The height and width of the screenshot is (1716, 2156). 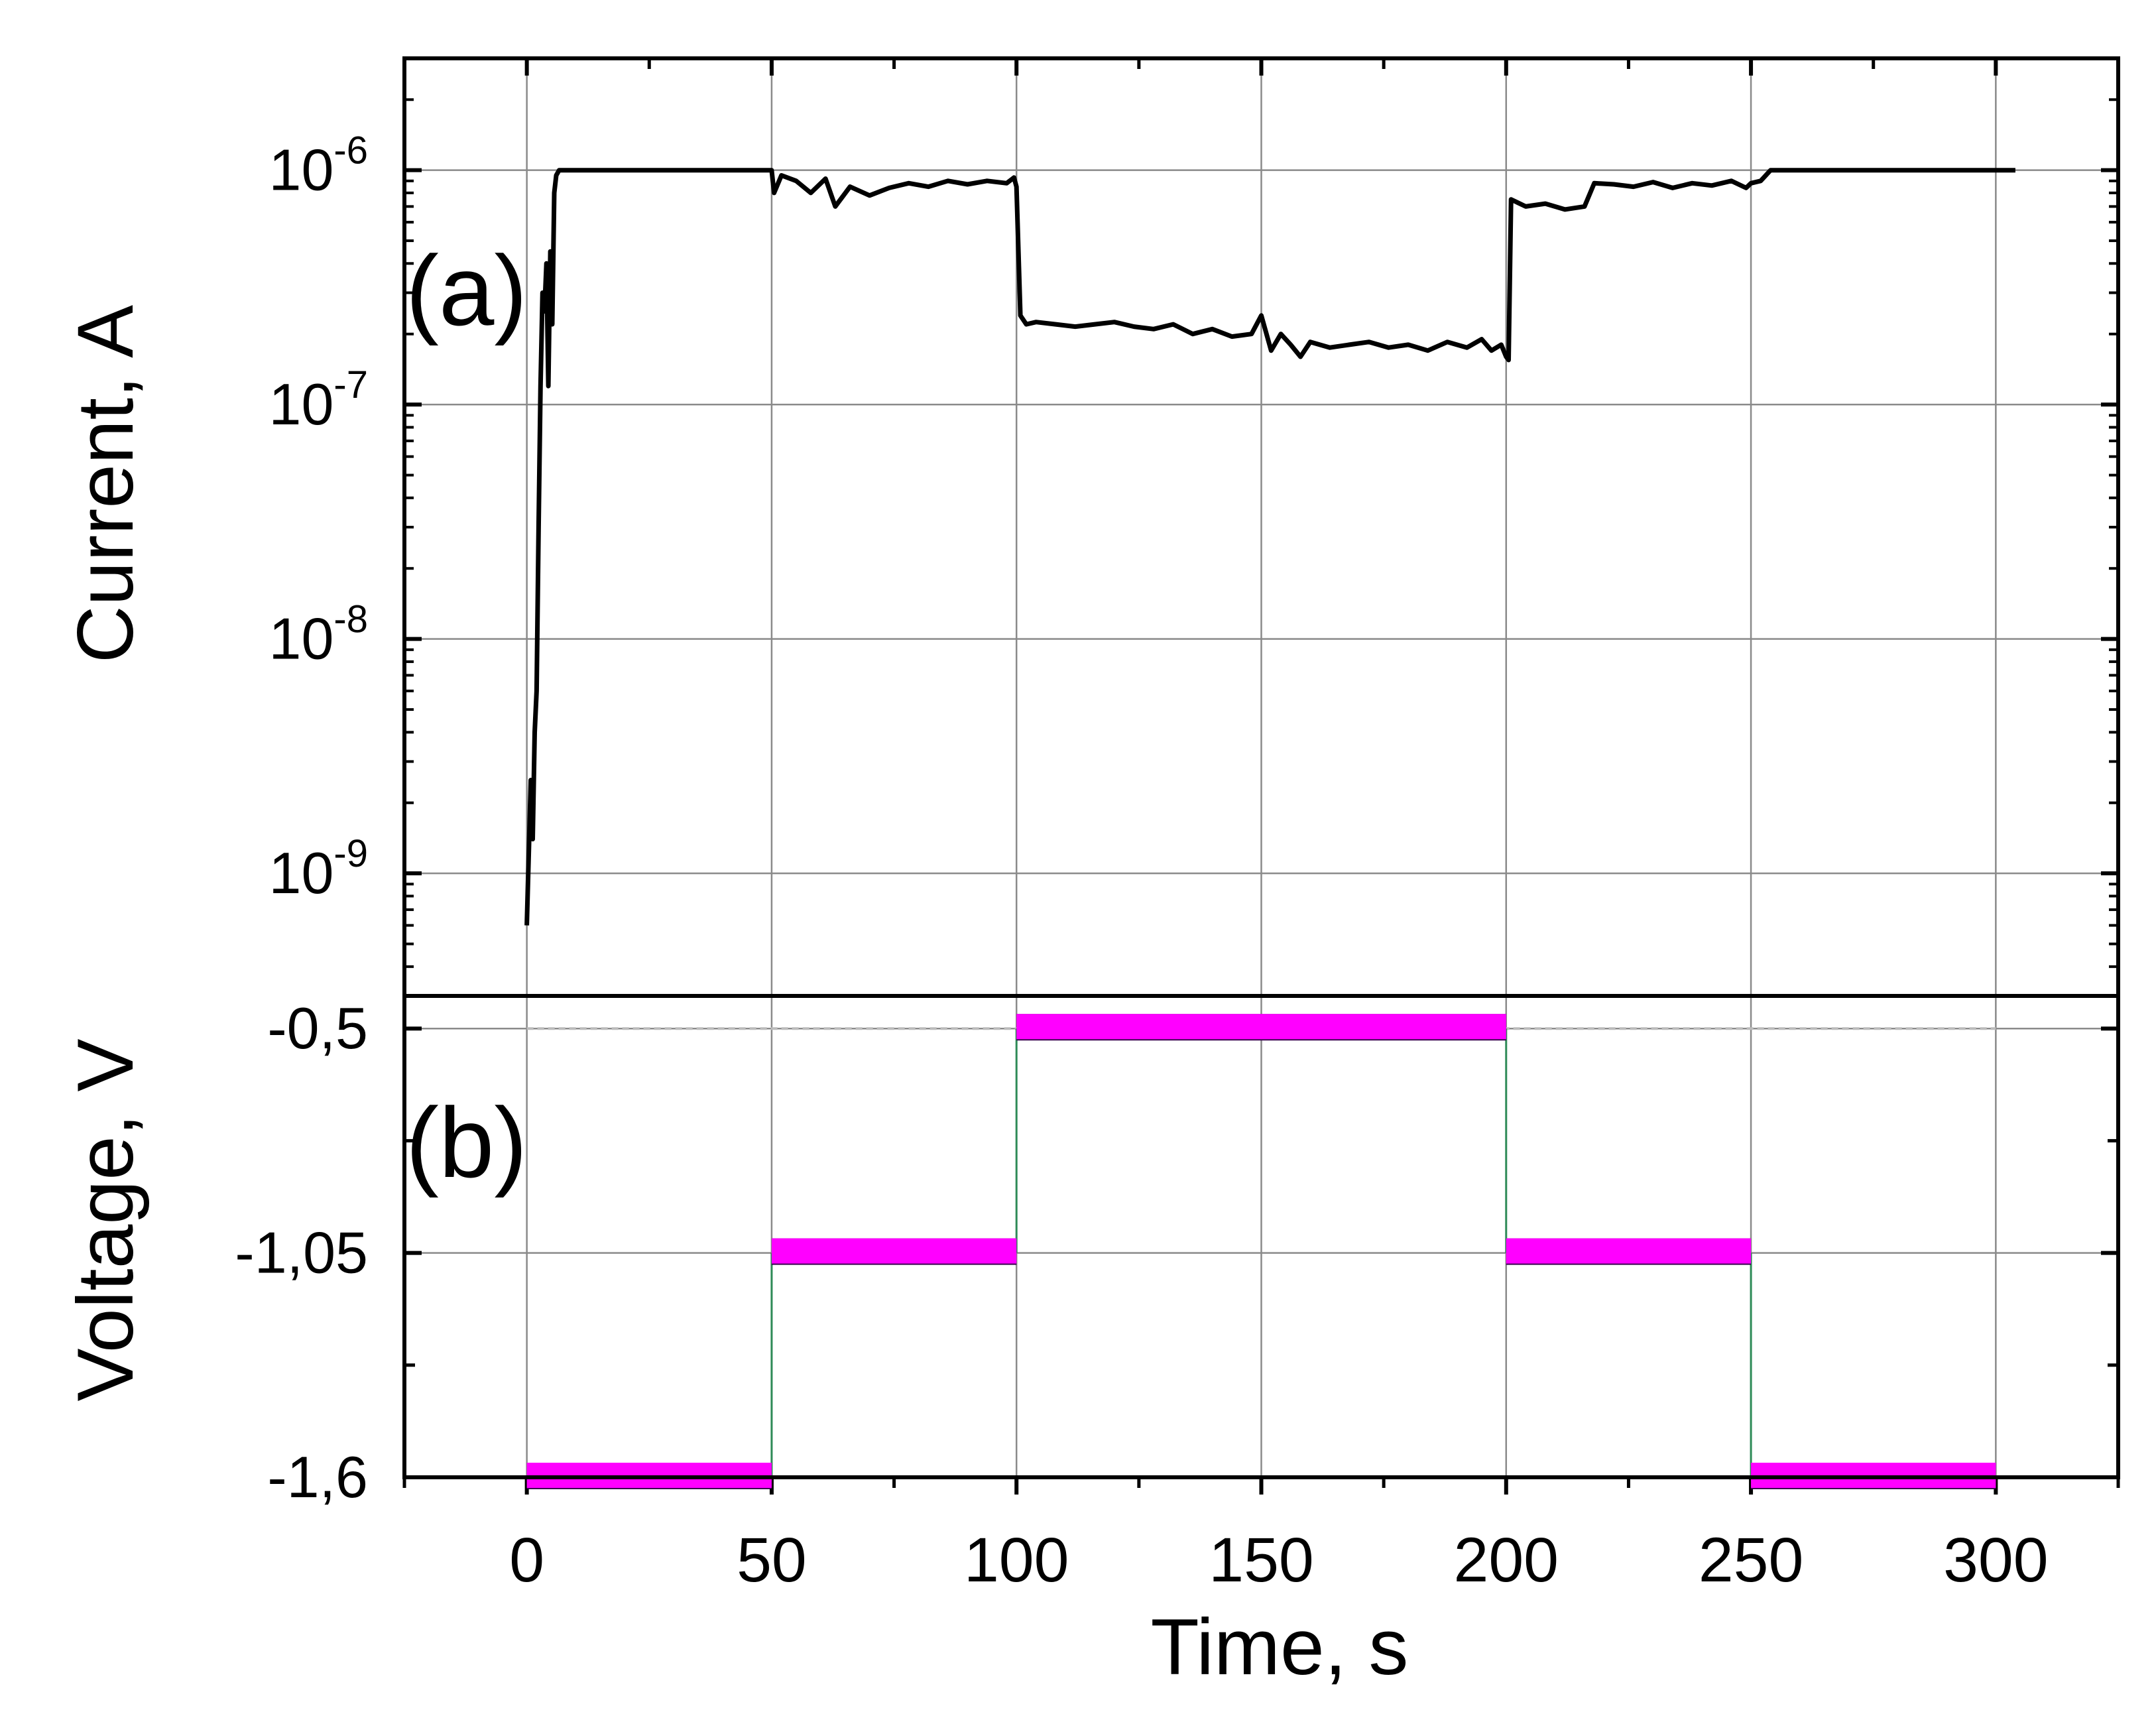 What do you see at coordinates (466, 290) in the screenshot?
I see `panel-label-a: (a)` at bounding box center [466, 290].